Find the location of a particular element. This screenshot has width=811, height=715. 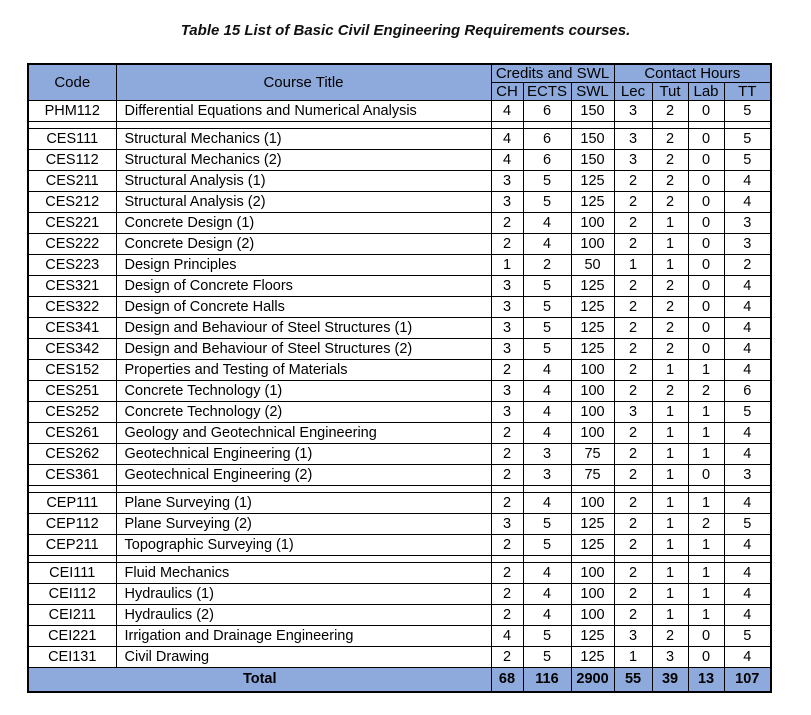

course-title: Properties and Testing of Materials is located at coordinates (303, 370).